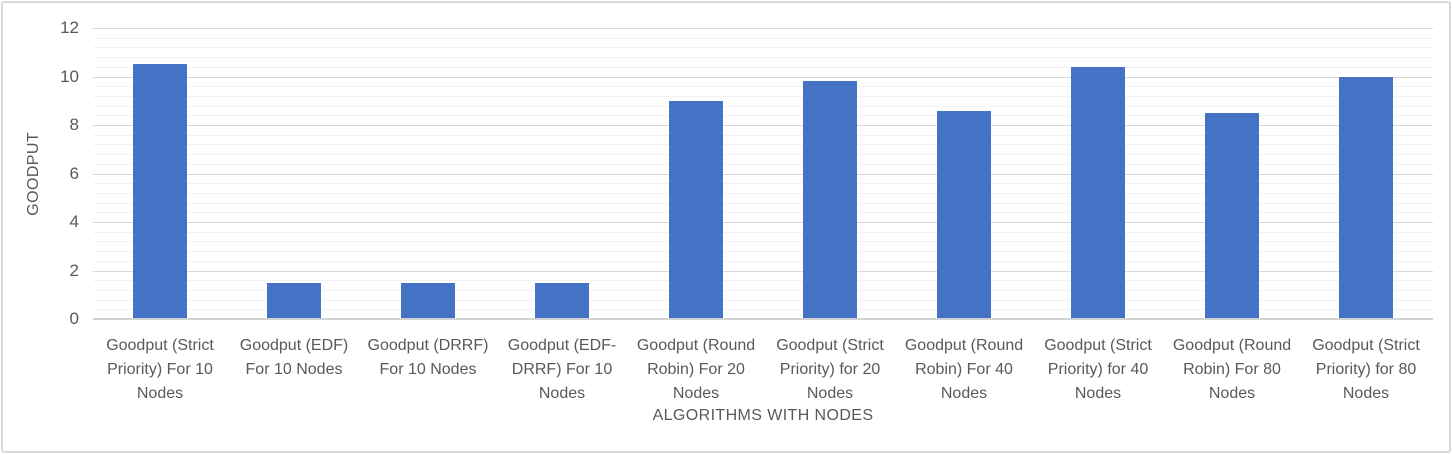 The width and height of the screenshot is (1452, 454). What do you see at coordinates (964, 369) in the screenshot?
I see `category-label: Goodput (Round Robin) For 40 Nodes` at bounding box center [964, 369].